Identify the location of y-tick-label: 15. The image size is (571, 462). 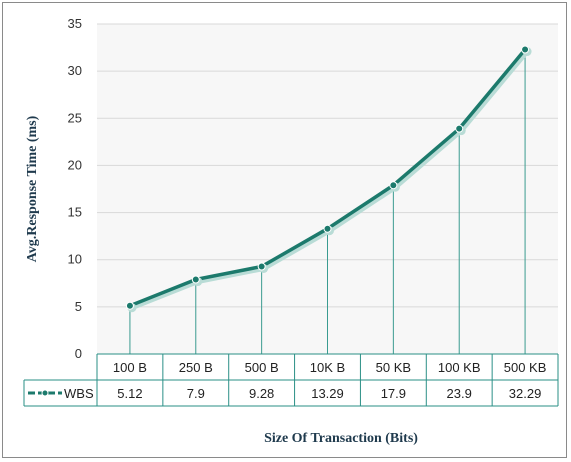
(75, 212).